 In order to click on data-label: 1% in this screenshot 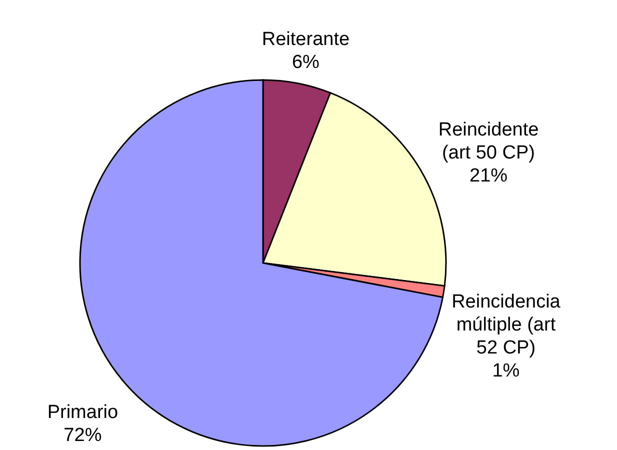, I will do `click(506, 371)`.